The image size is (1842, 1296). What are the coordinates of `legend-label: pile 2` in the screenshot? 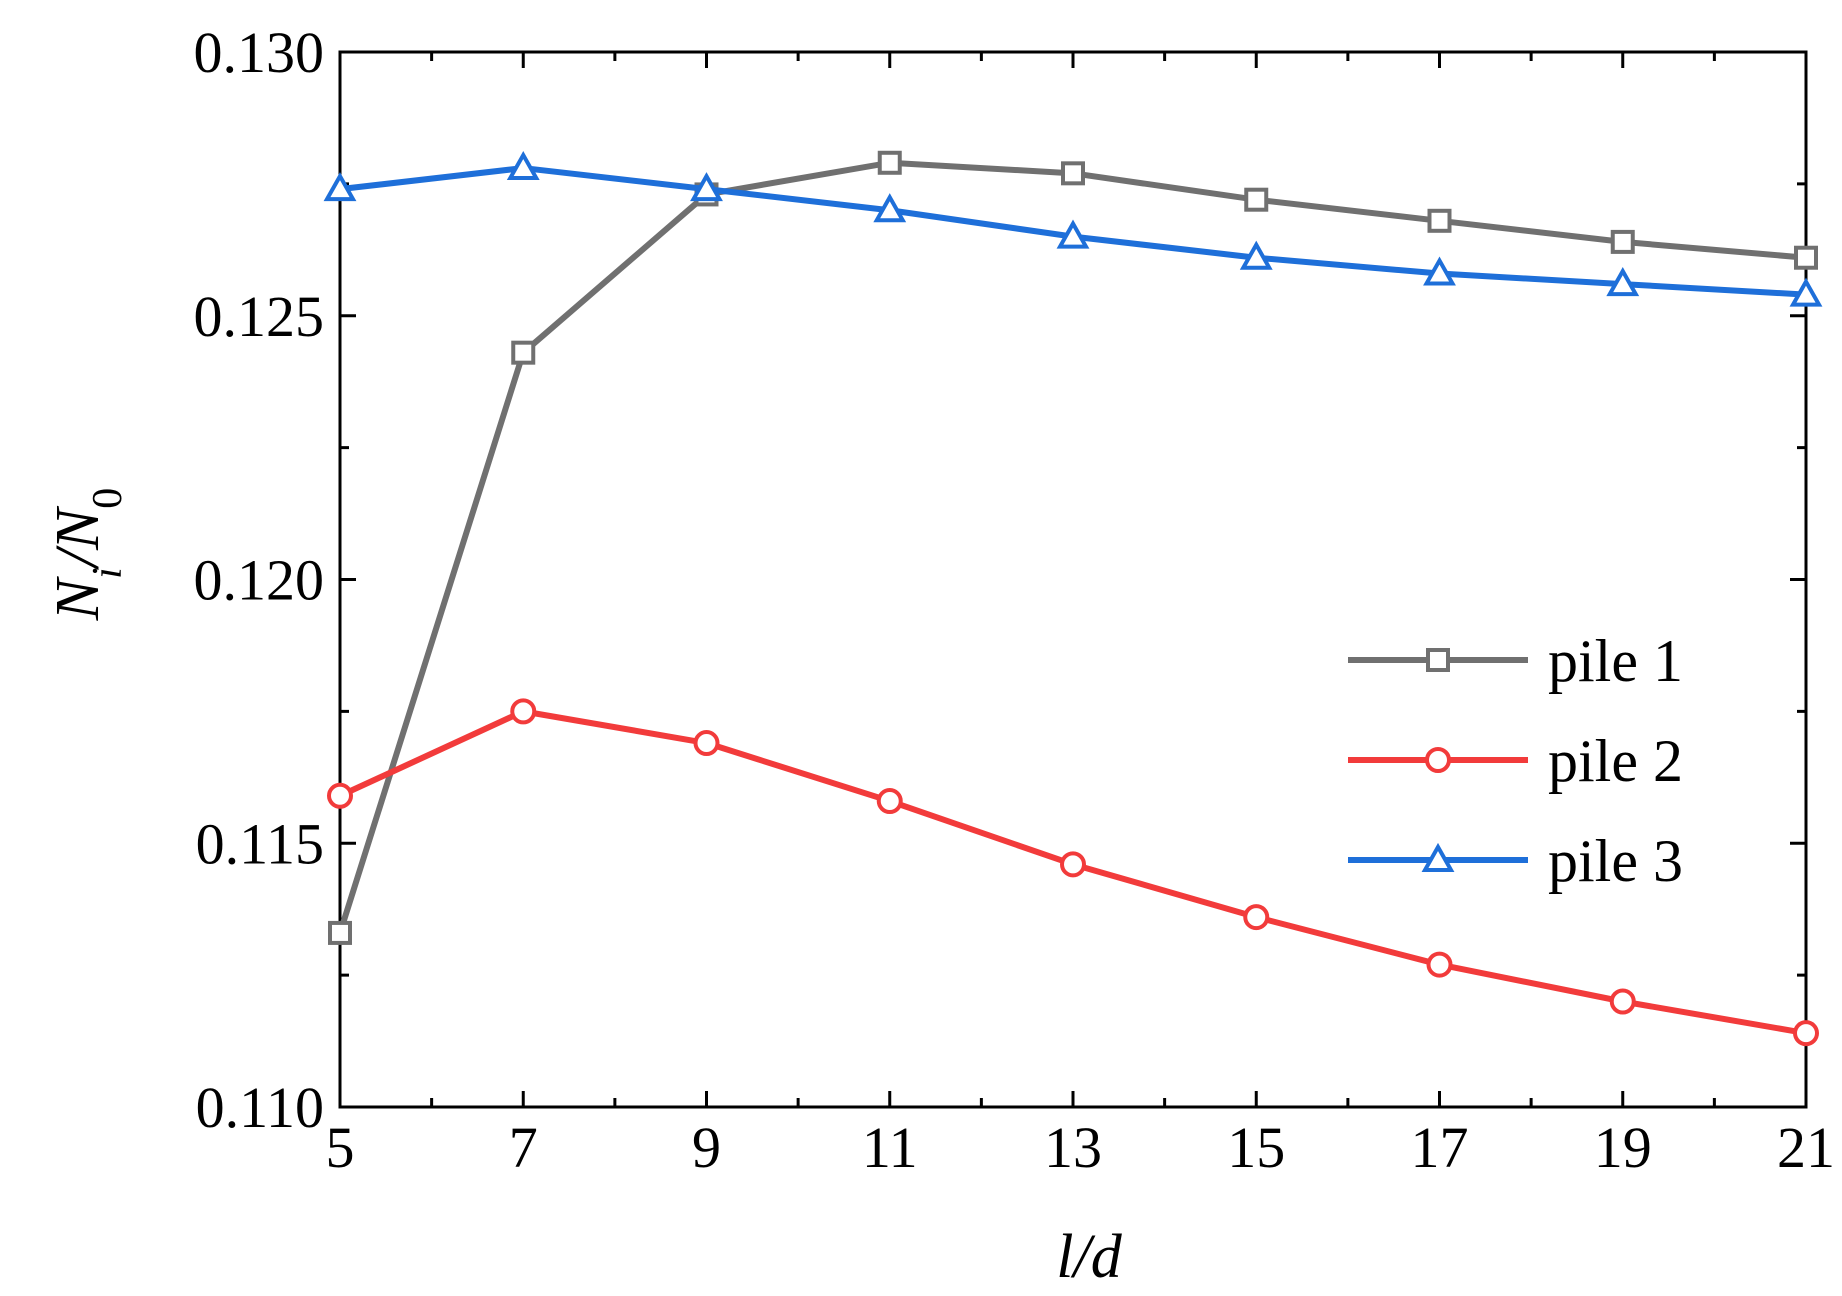 It's located at (1615, 761).